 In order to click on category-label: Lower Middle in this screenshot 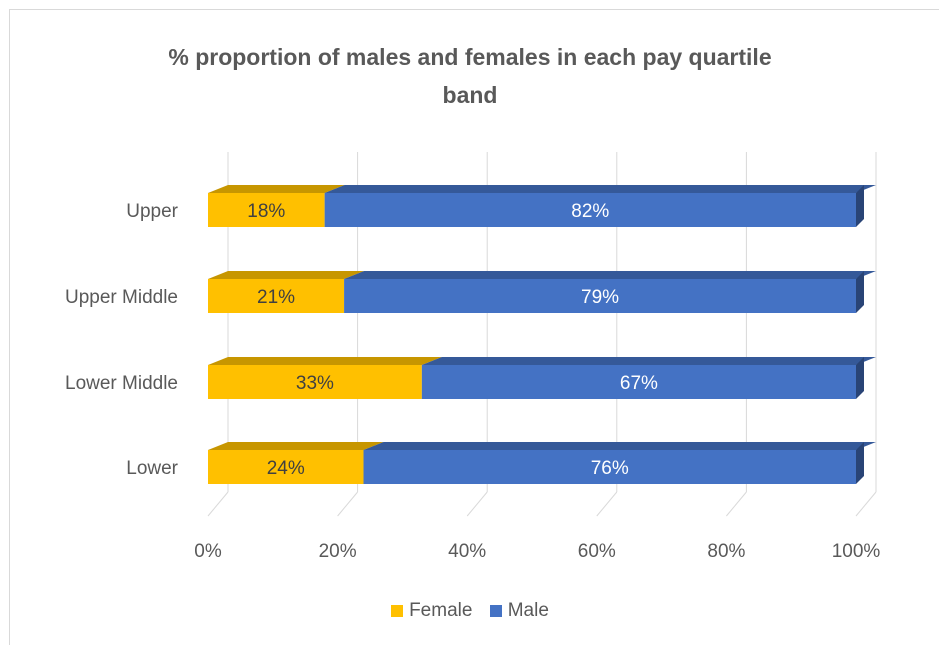, I will do `click(121, 383)`.